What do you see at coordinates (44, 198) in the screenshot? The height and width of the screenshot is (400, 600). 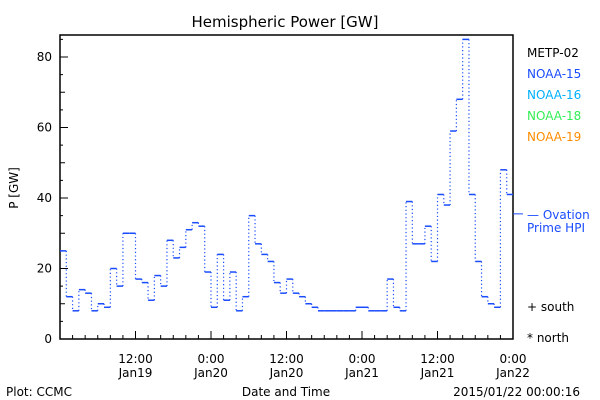 I see `y-tick-label: 40` at bounding box center [44, 198].